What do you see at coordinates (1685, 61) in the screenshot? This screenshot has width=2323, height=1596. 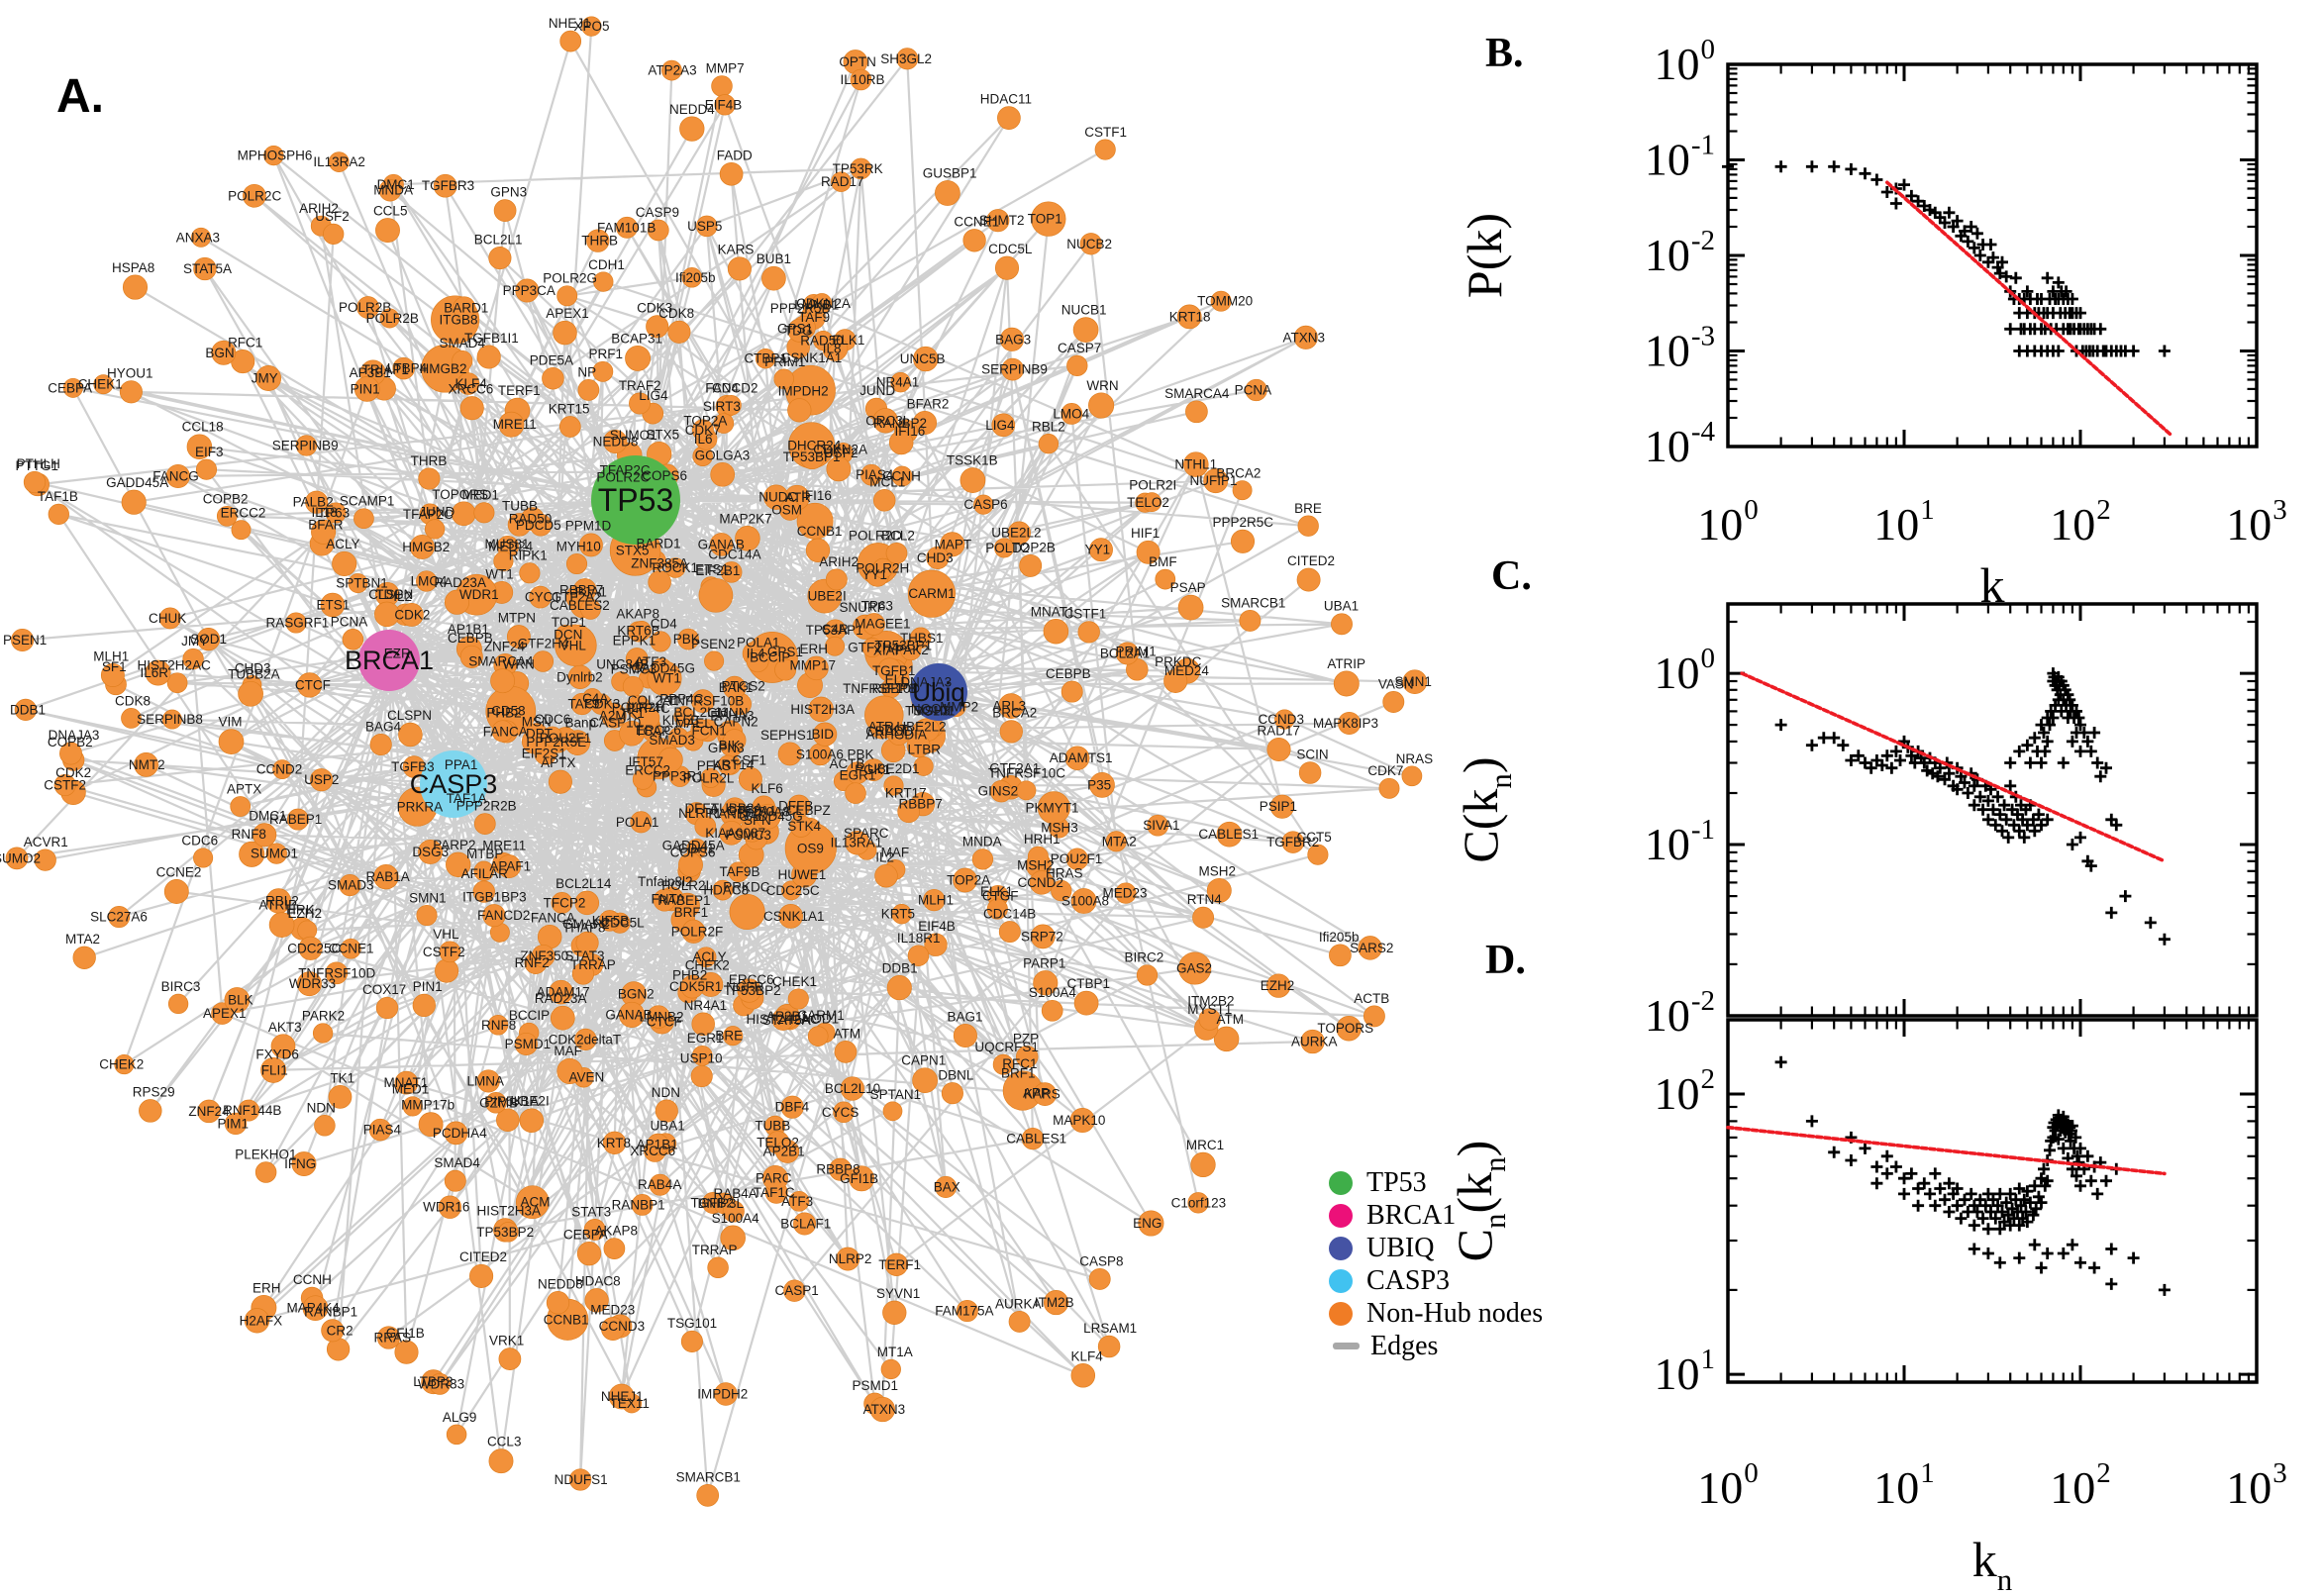 I see `tick-label: 10⁰` at bounding box center [1685, 61].